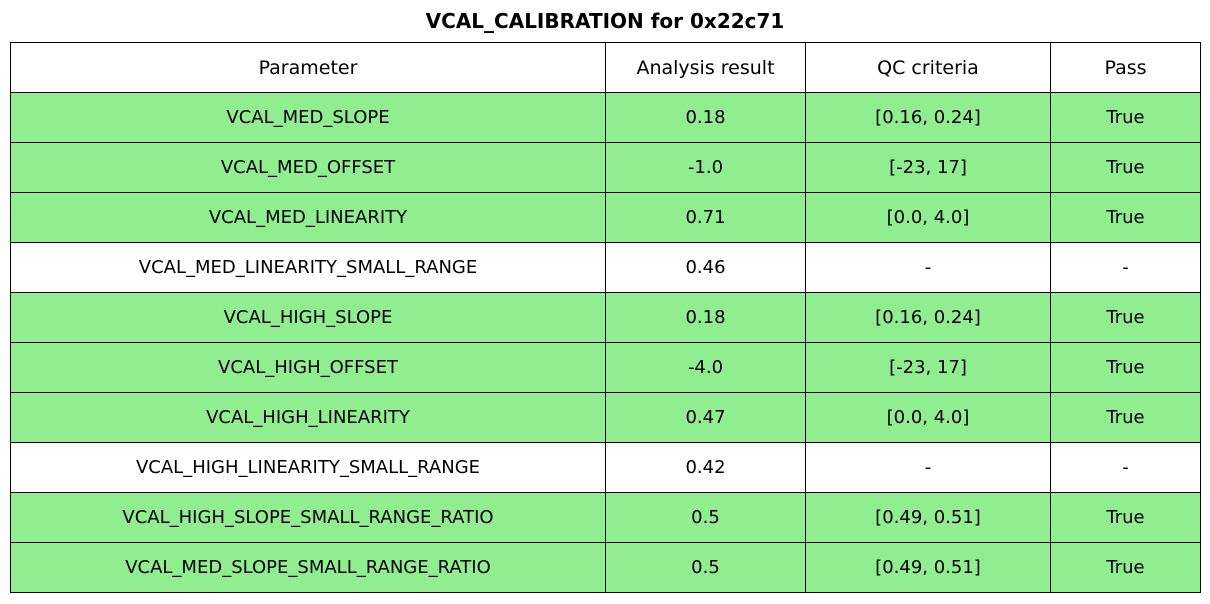  What do you see at coordinates (308, 317) in the screenshot?
I see `parameter-cell: VCAL_HIGH_SLOPE` at bounding box center [308, 317].